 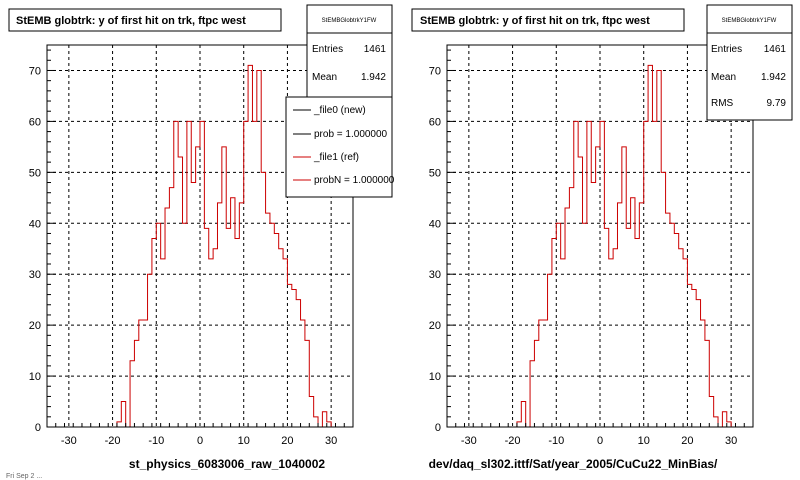 What do you see at coordinates (375, 49) in the screenshot?
I see `stats-entries-value-left: 1461` at bounding box center [375, 49].